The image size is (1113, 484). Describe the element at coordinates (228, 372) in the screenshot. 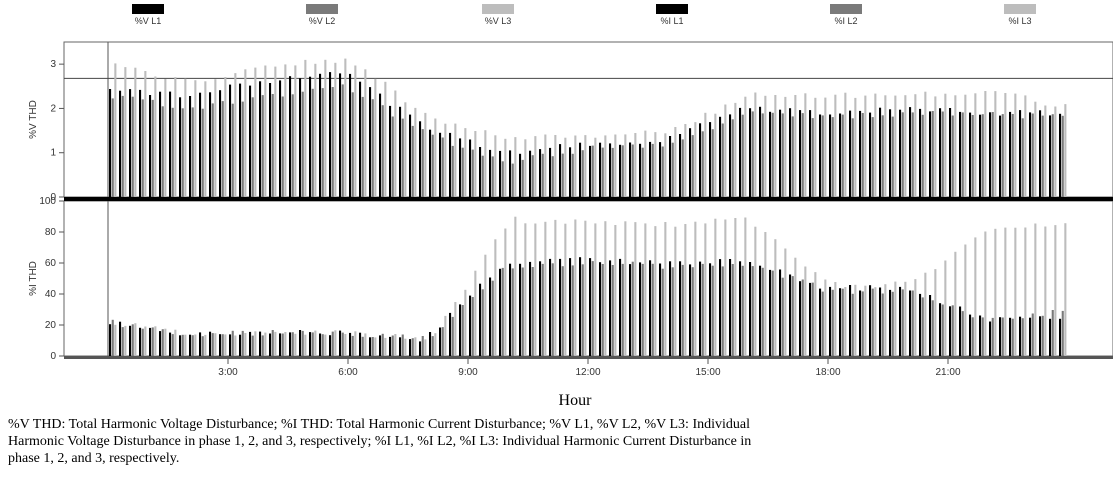

I see `x-tick-label: 3:00` at that location.